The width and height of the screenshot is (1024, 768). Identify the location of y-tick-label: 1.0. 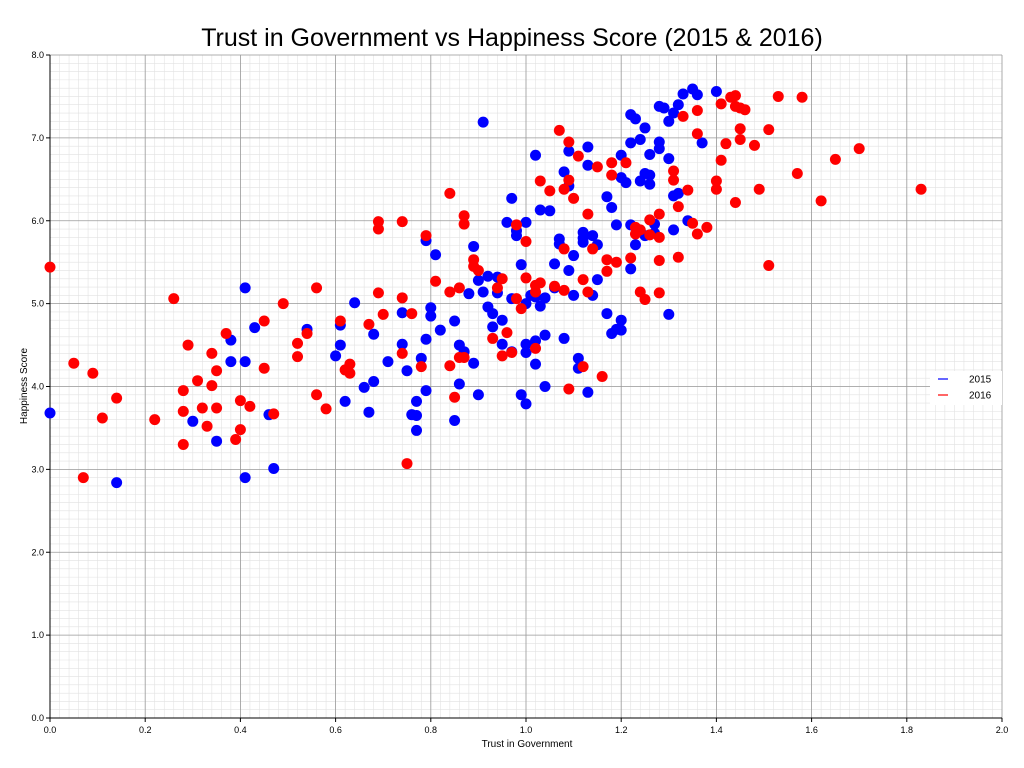
(37, 635).